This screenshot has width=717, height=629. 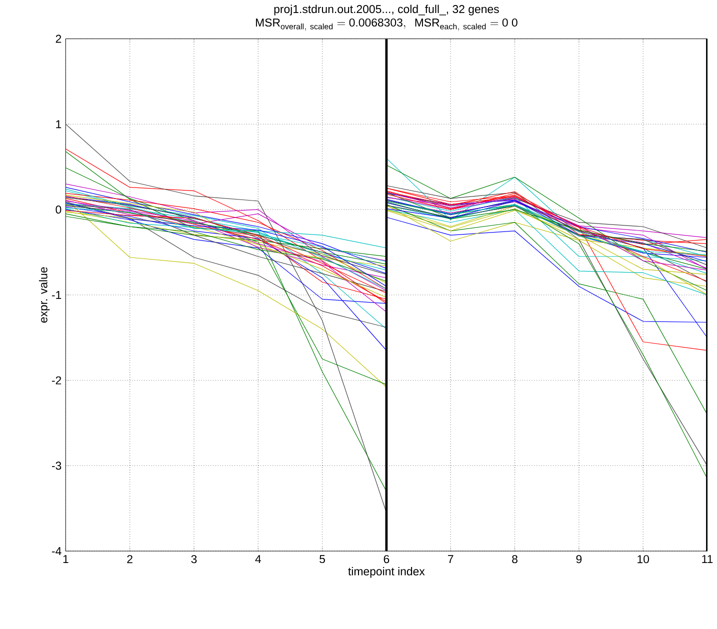 I want to click on y-tick-label: 0, so click(x=59, y=210).